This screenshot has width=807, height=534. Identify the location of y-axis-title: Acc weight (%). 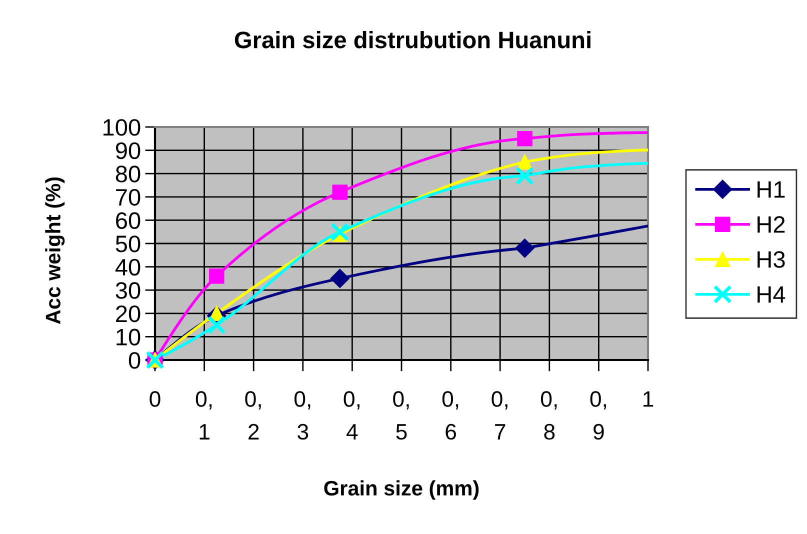
(55, 250).